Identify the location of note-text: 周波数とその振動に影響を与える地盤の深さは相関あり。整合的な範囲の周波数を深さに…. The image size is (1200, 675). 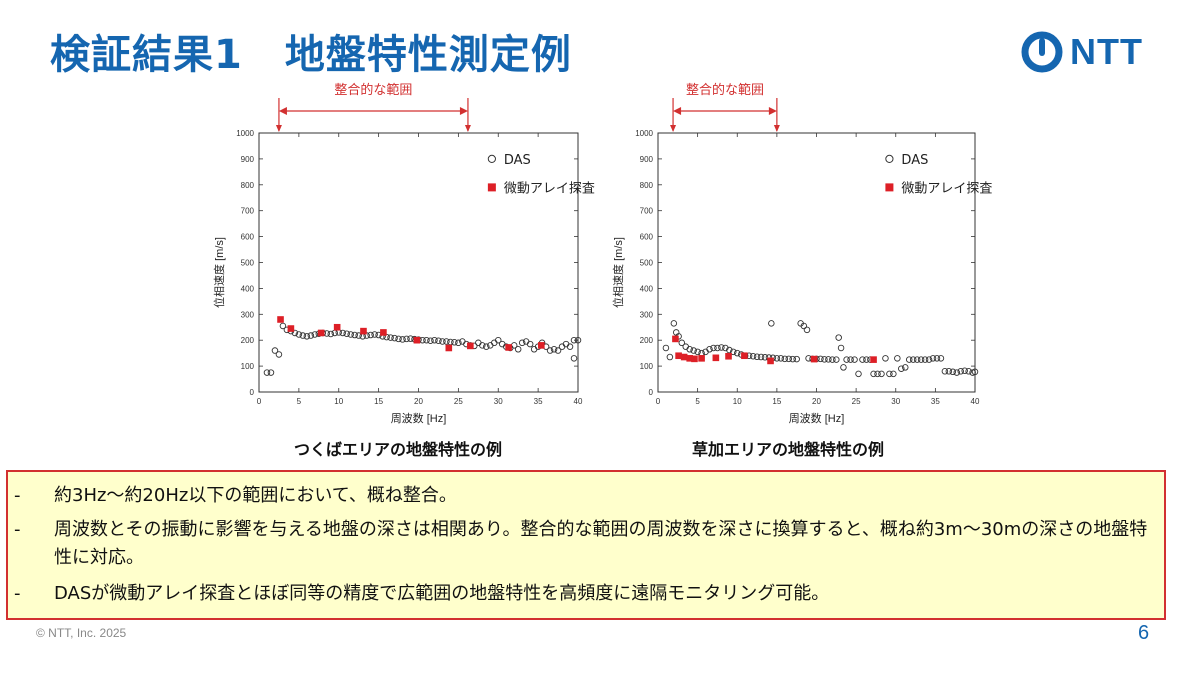
(601, 543).